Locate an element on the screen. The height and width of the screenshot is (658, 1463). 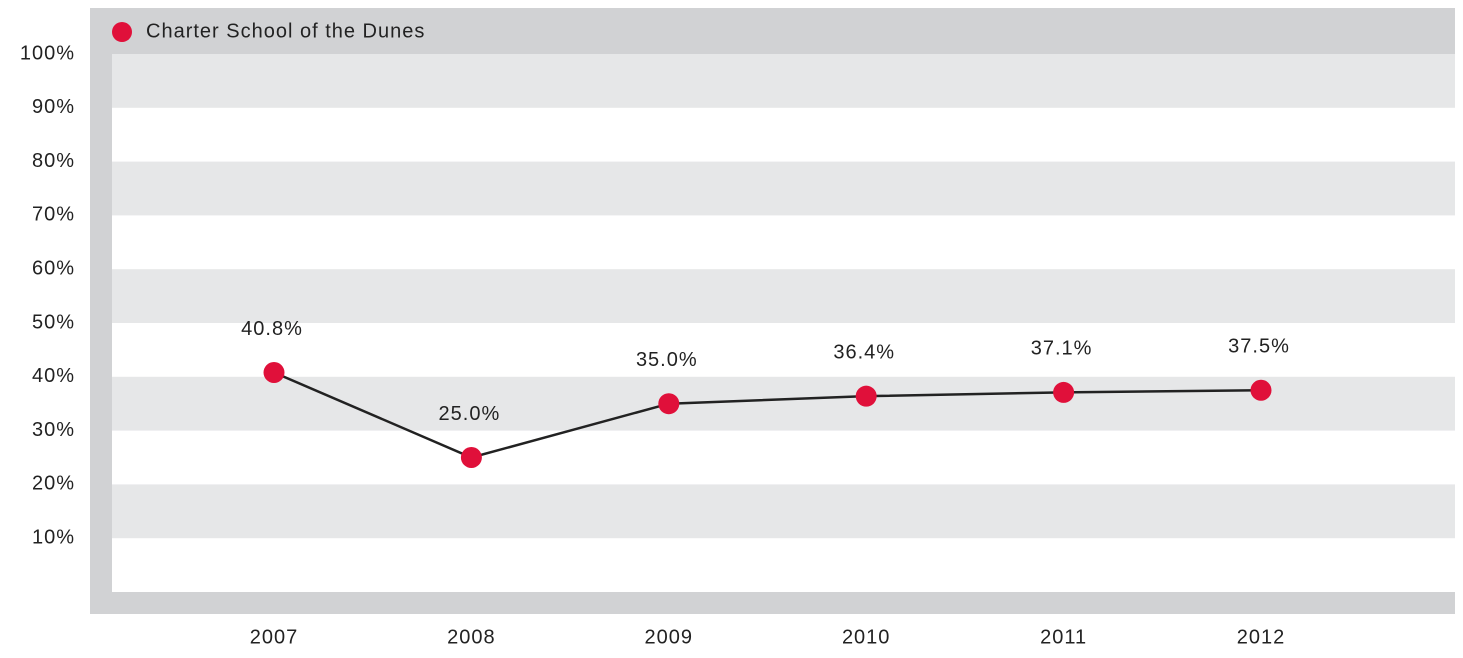
x-tick-label: 2007 is located at coordinates (274, 637).